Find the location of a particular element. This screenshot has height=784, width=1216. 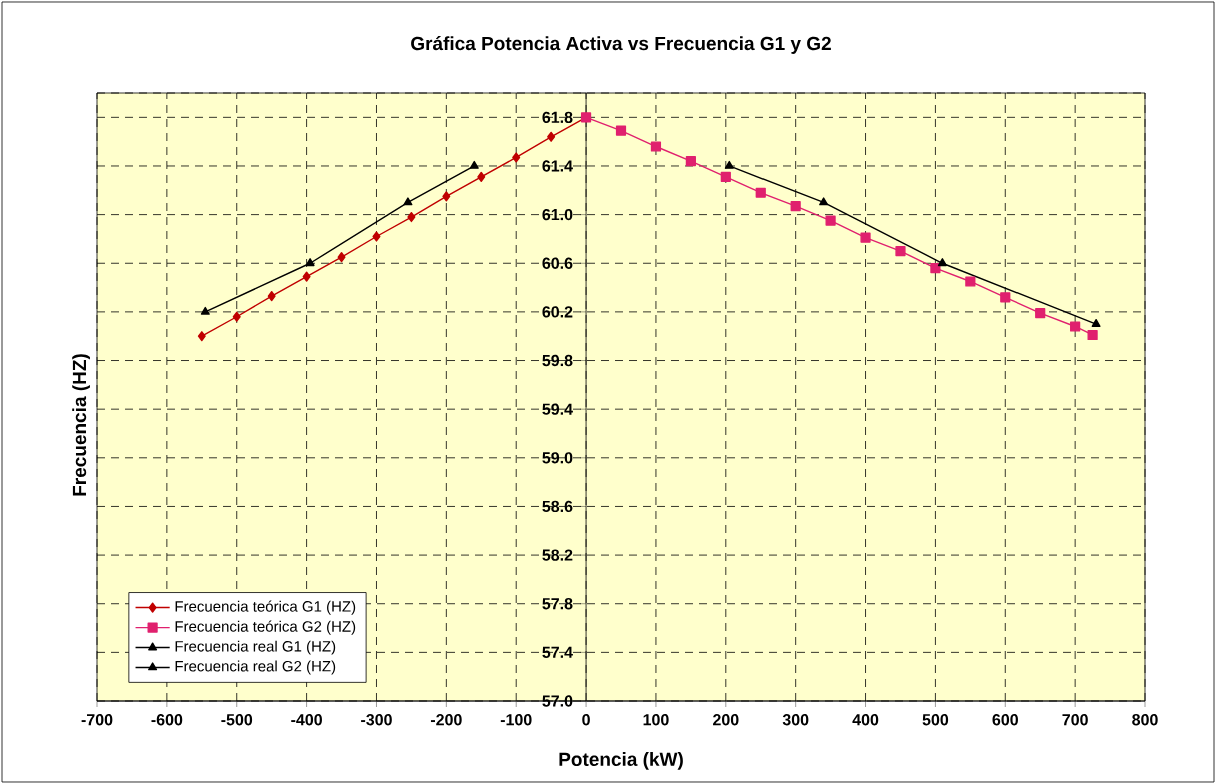

y-tick-label: 59.0 is located at coordinates (557, 458).